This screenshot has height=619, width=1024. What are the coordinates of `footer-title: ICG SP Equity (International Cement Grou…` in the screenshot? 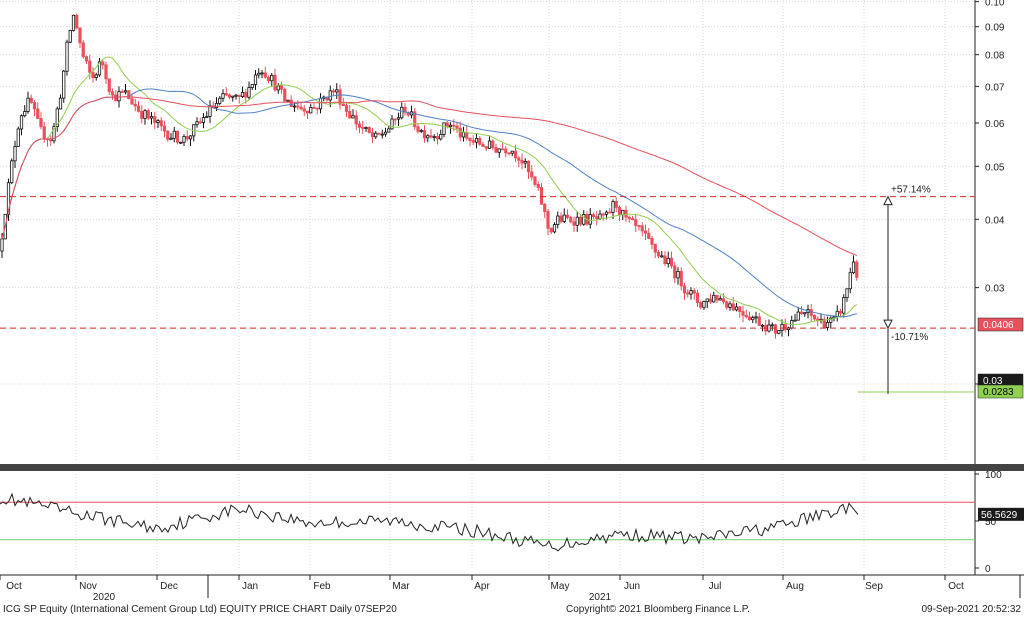 It's located at (200, 609).